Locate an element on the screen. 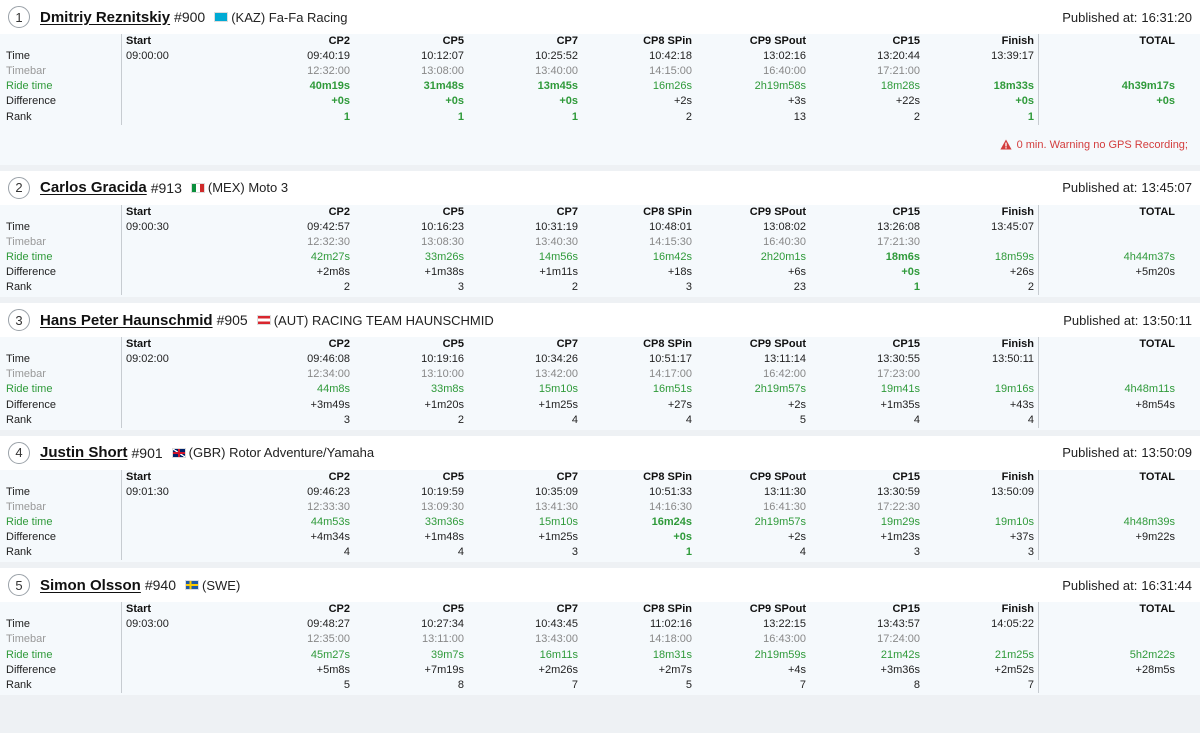  timing-cell: 16:40:00 is located at coordinates (784, 71).